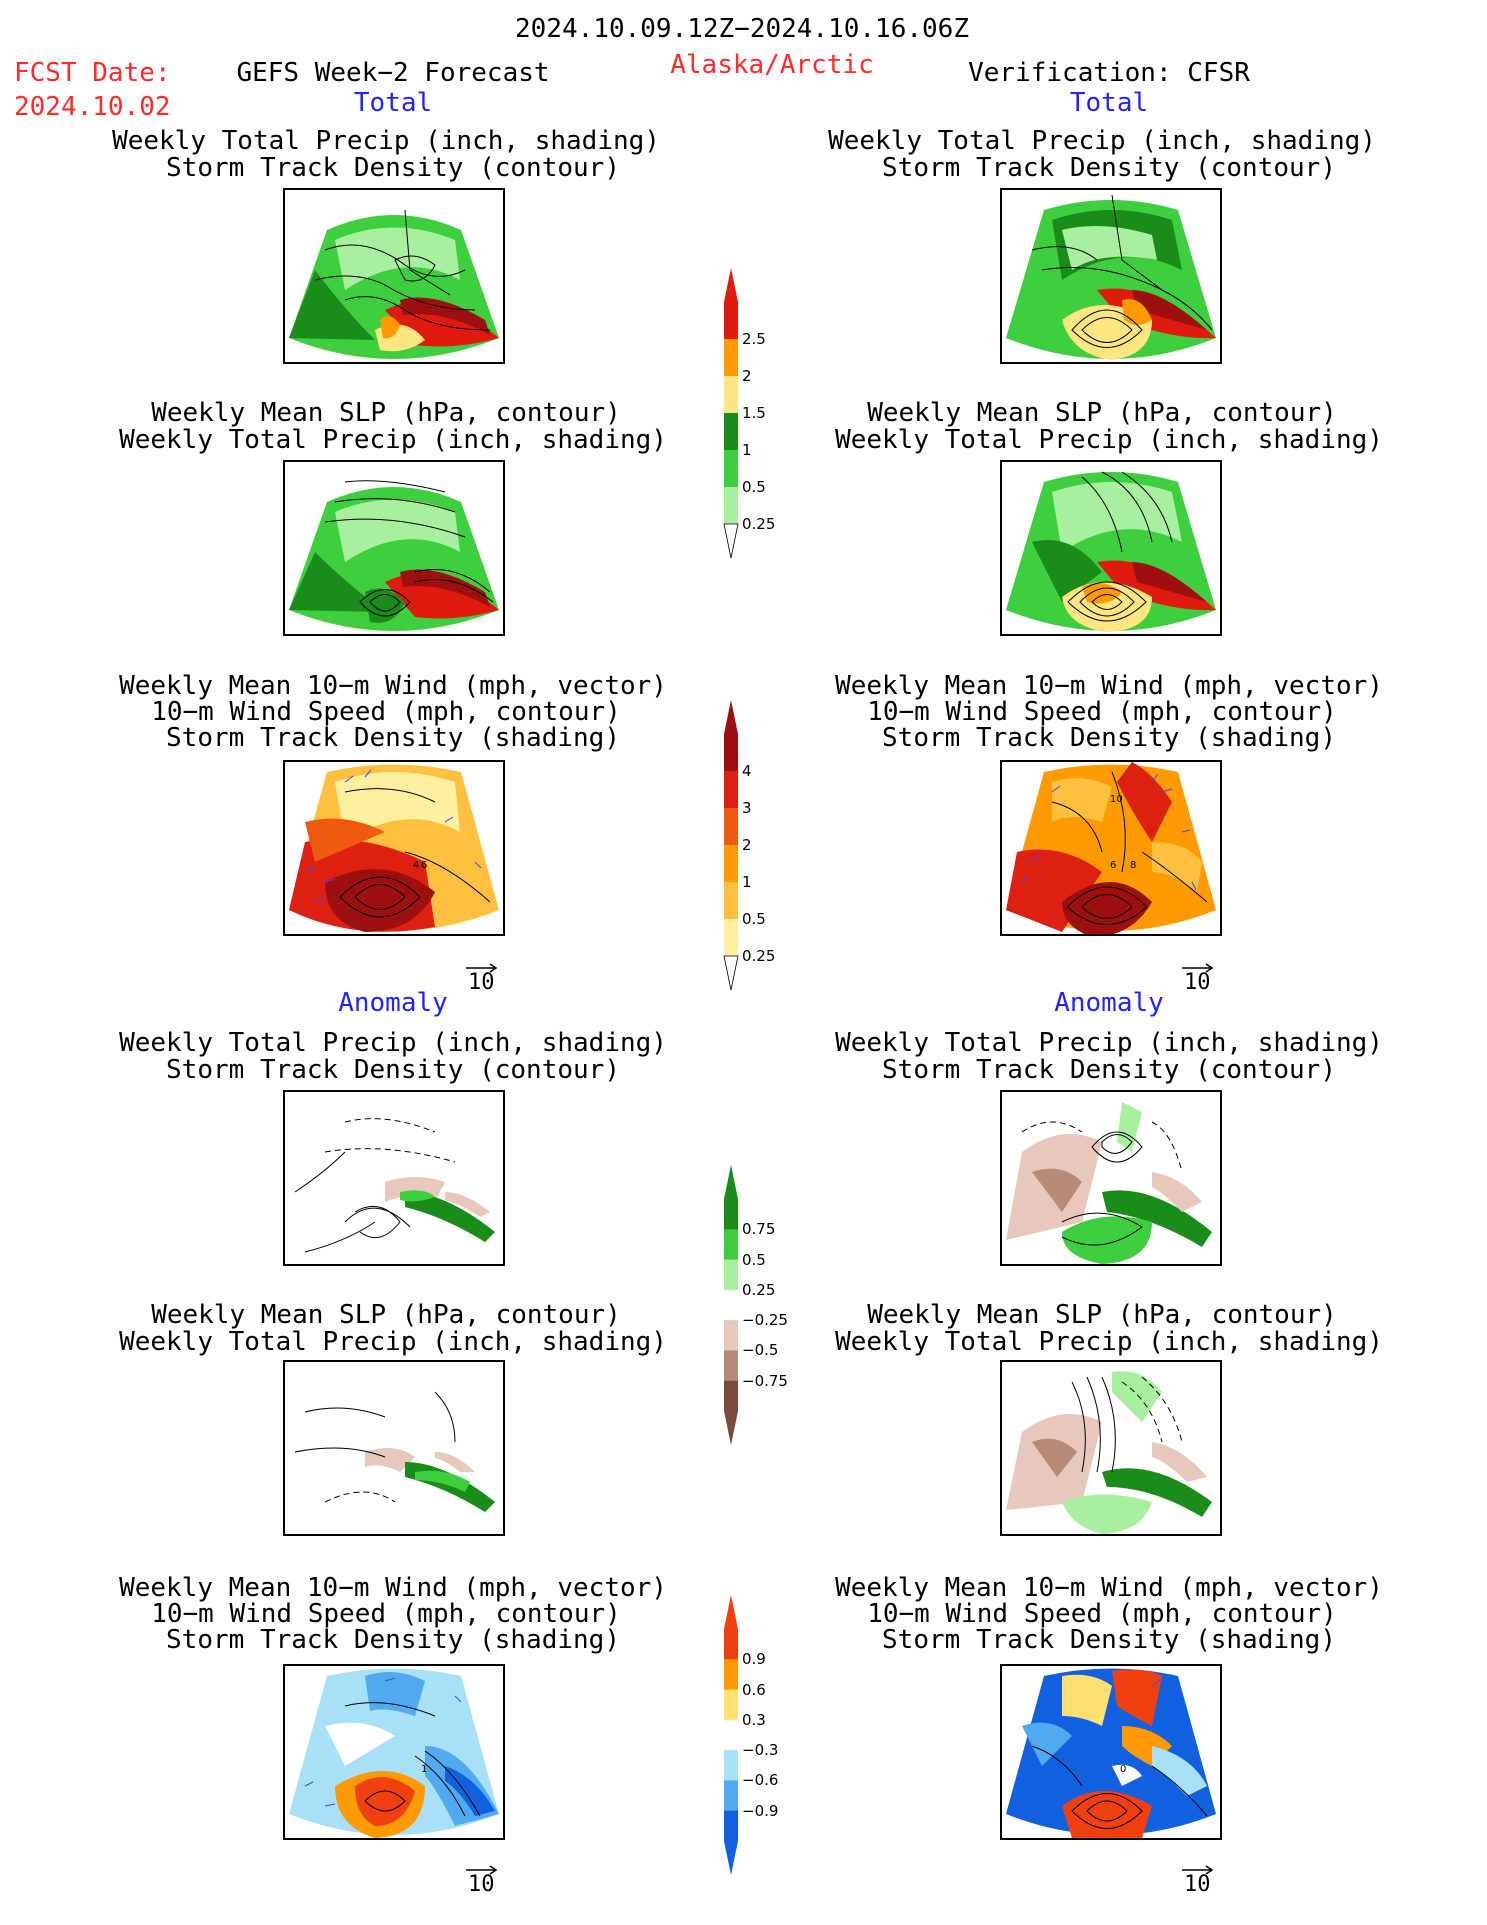 This screenshot has width=1487, height=1925. I want to click on map-ver-total-slp, so click(1111, 548).